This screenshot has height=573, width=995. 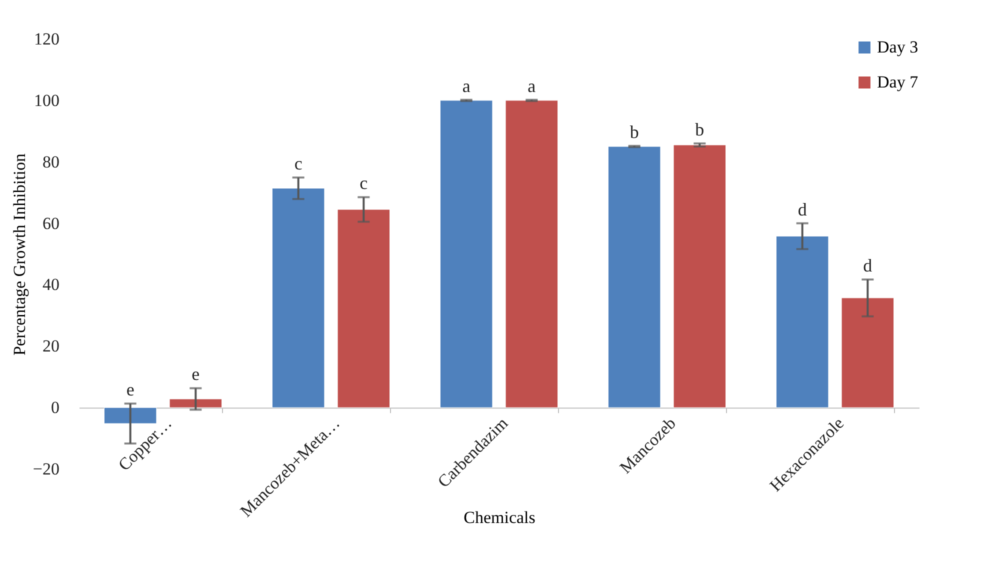 What do you see at coordinates (898, 82) in the screenshot?
I see `legend-label: Day 7` at bounding box center [898, 82].